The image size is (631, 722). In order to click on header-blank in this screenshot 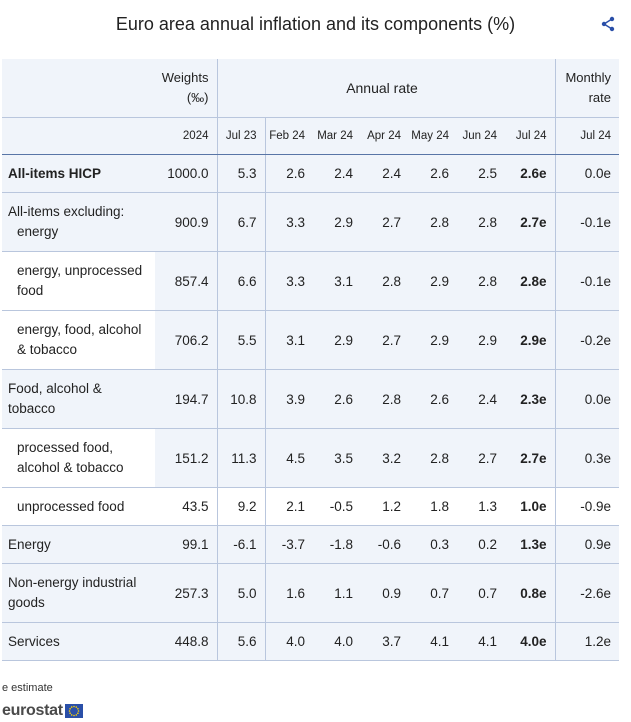, I will do `click(78, 88)`.